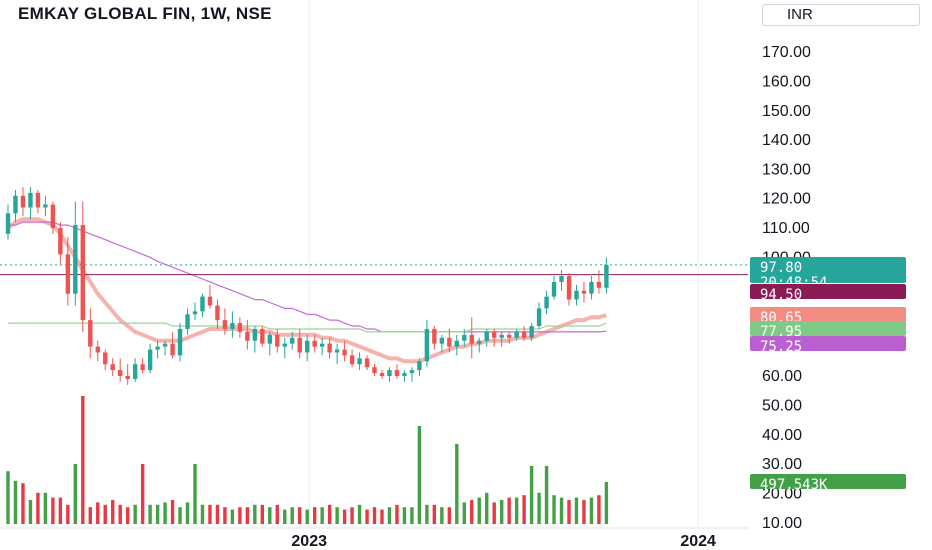 The image size is (932, 550). What do you see at coordinates (782, 494) in the screenshot?
I see `price-tick-label: 20.00` at bounding box center [782, 494].